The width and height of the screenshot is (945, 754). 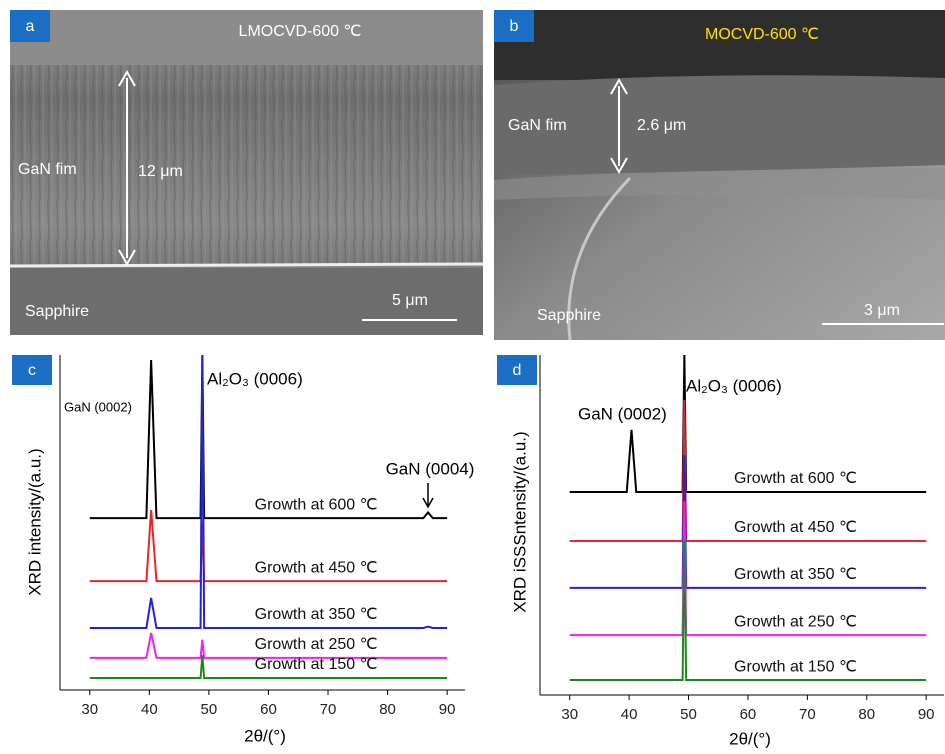 I want to click on panel-label: c, so click(x=32, y=370).